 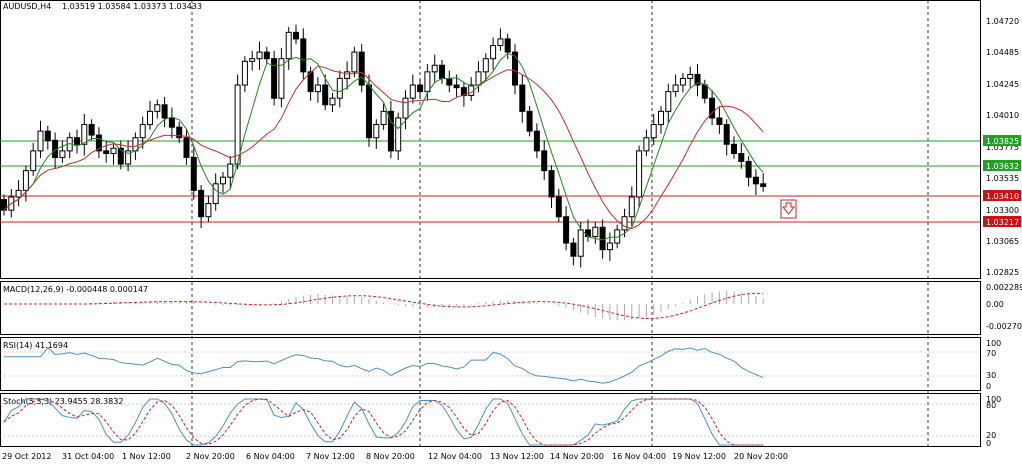 I want to click on stoch-main-line, so click(x=383, y=422).